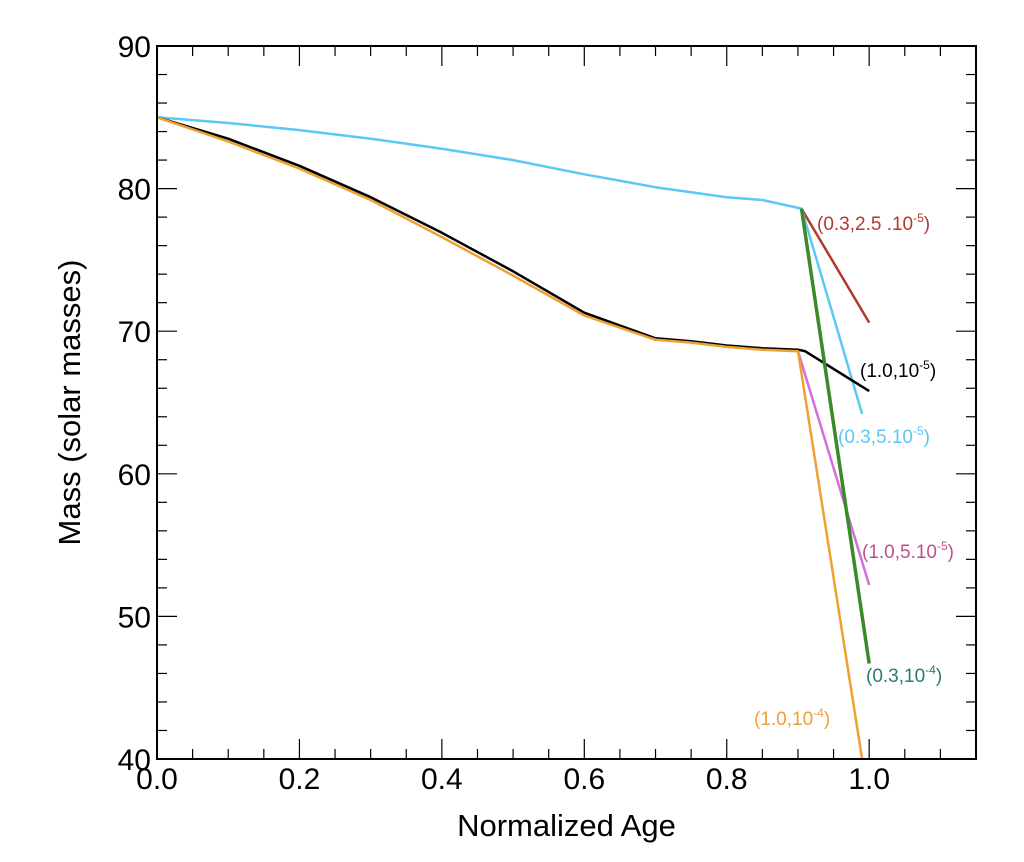 The width and height of the screenshot is (1024, 862). What do you see at coordinates (157, 779) in the screenshot?
I see `x-tick-label: 0.0` at bounding box center [157, 779].